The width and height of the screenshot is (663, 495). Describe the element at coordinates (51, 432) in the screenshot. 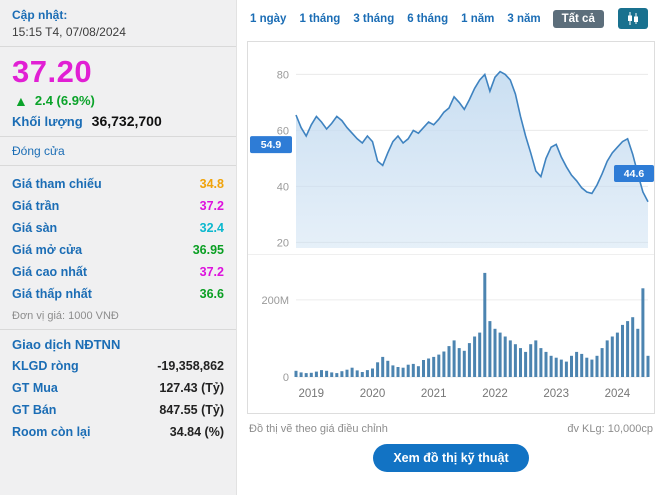

I see `info-label: Room còn lại` at that location.